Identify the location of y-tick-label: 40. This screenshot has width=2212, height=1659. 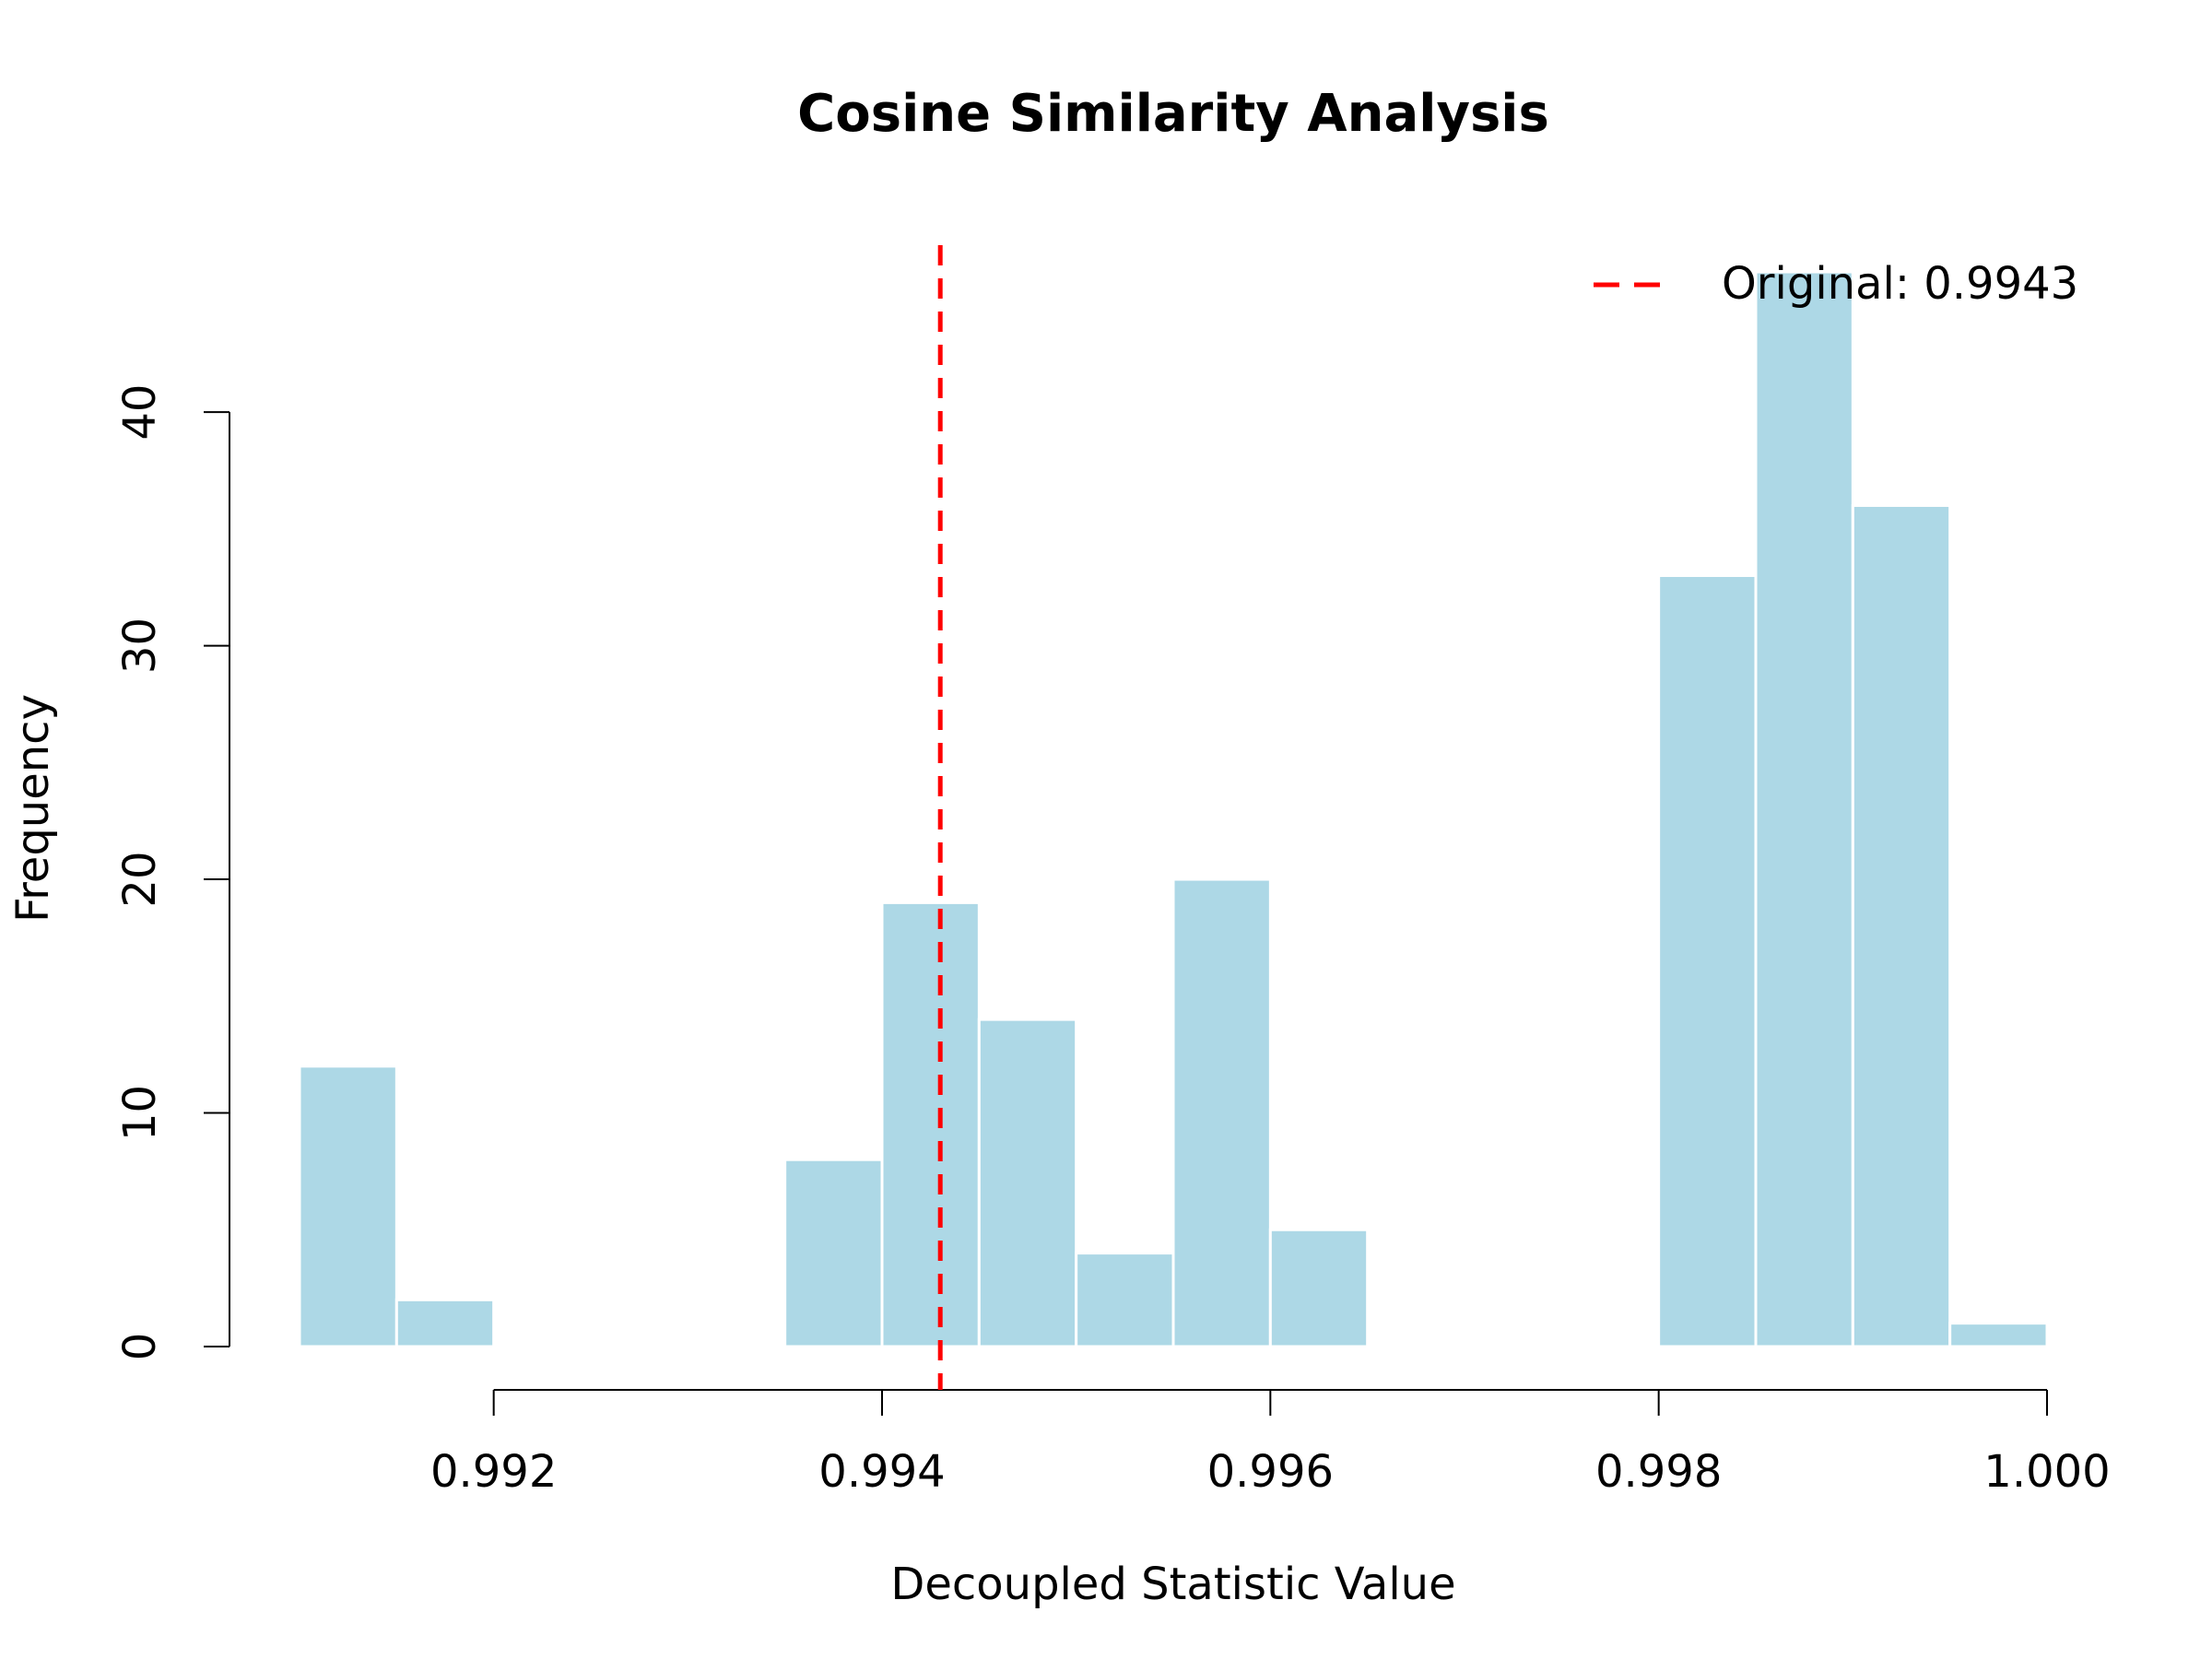
(140, 412).